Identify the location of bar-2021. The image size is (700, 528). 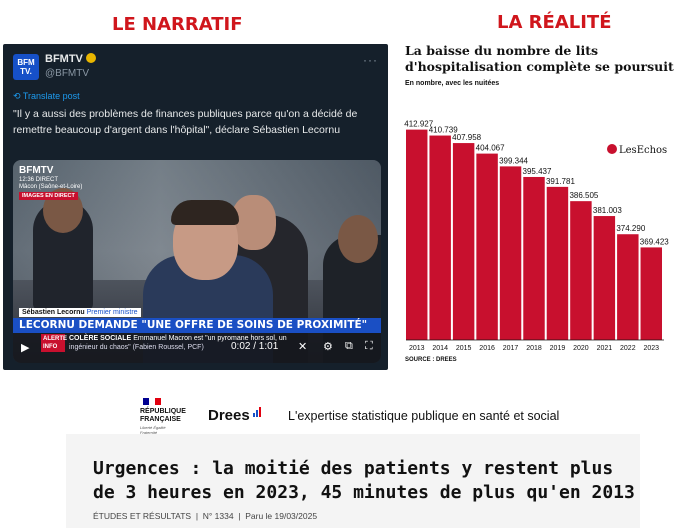
(604, 278).